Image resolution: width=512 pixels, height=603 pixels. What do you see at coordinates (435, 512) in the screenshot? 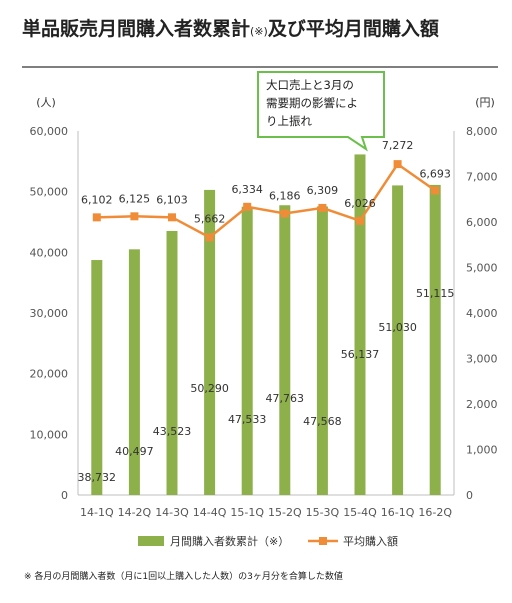
I see `x-axis-tick-label: 16-2Q` at bounding box center [435, 512].